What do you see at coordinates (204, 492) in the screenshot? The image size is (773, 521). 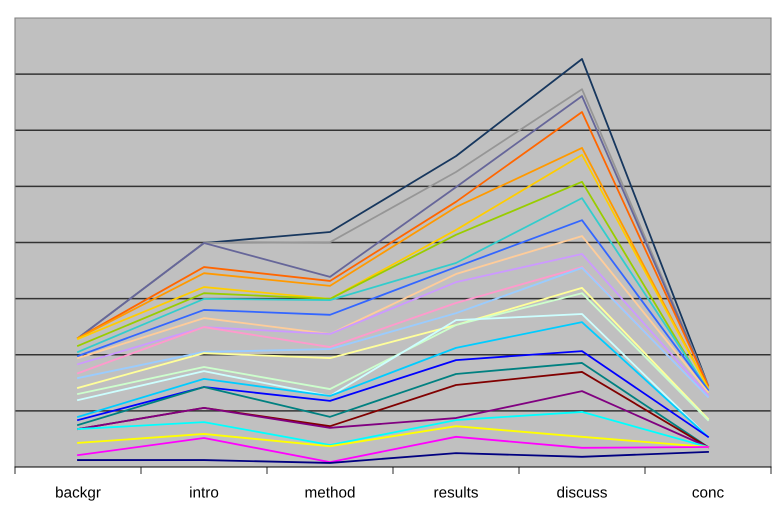 I see `x-tick-label: intro` at bounding box center [204, 492].